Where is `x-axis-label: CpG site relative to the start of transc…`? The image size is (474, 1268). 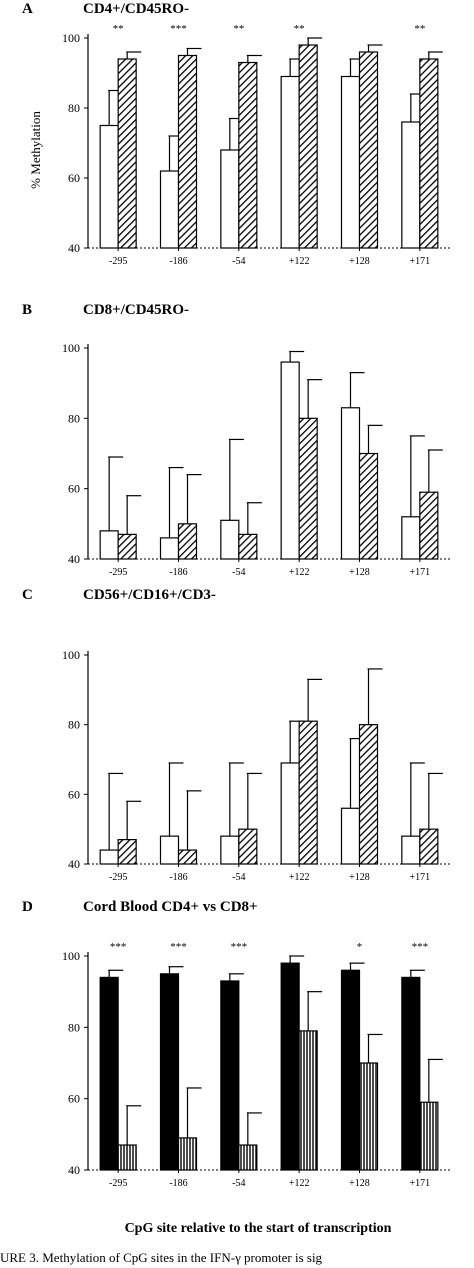 x-axis-label: CpG site relative to the start of transc… is located at coordinates (258, 1228).